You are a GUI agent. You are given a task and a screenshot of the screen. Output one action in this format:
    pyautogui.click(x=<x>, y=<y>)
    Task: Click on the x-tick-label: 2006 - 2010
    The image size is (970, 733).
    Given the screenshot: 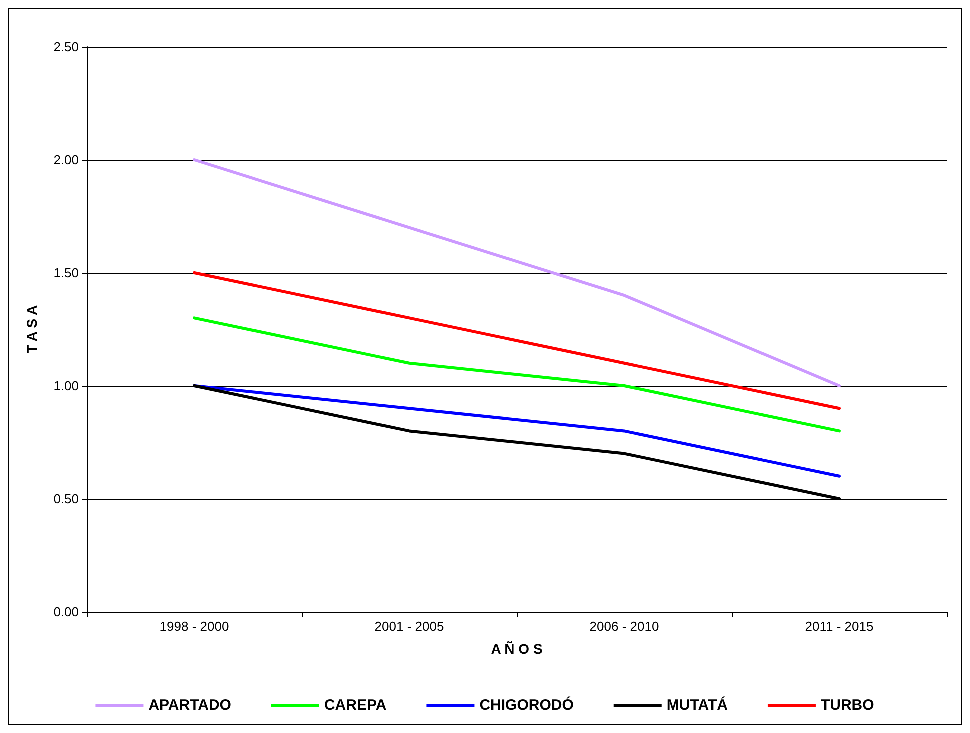 What is the action you would take?
    pyautogui.click(x=625, y=626)
    